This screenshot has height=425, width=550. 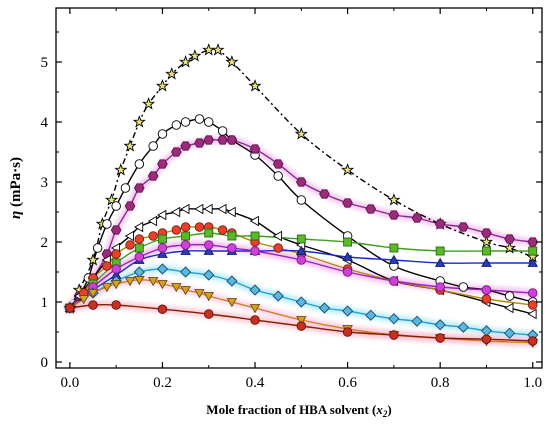 I want to click on x-tick-label: 1.0, so click(x=532, y=383).